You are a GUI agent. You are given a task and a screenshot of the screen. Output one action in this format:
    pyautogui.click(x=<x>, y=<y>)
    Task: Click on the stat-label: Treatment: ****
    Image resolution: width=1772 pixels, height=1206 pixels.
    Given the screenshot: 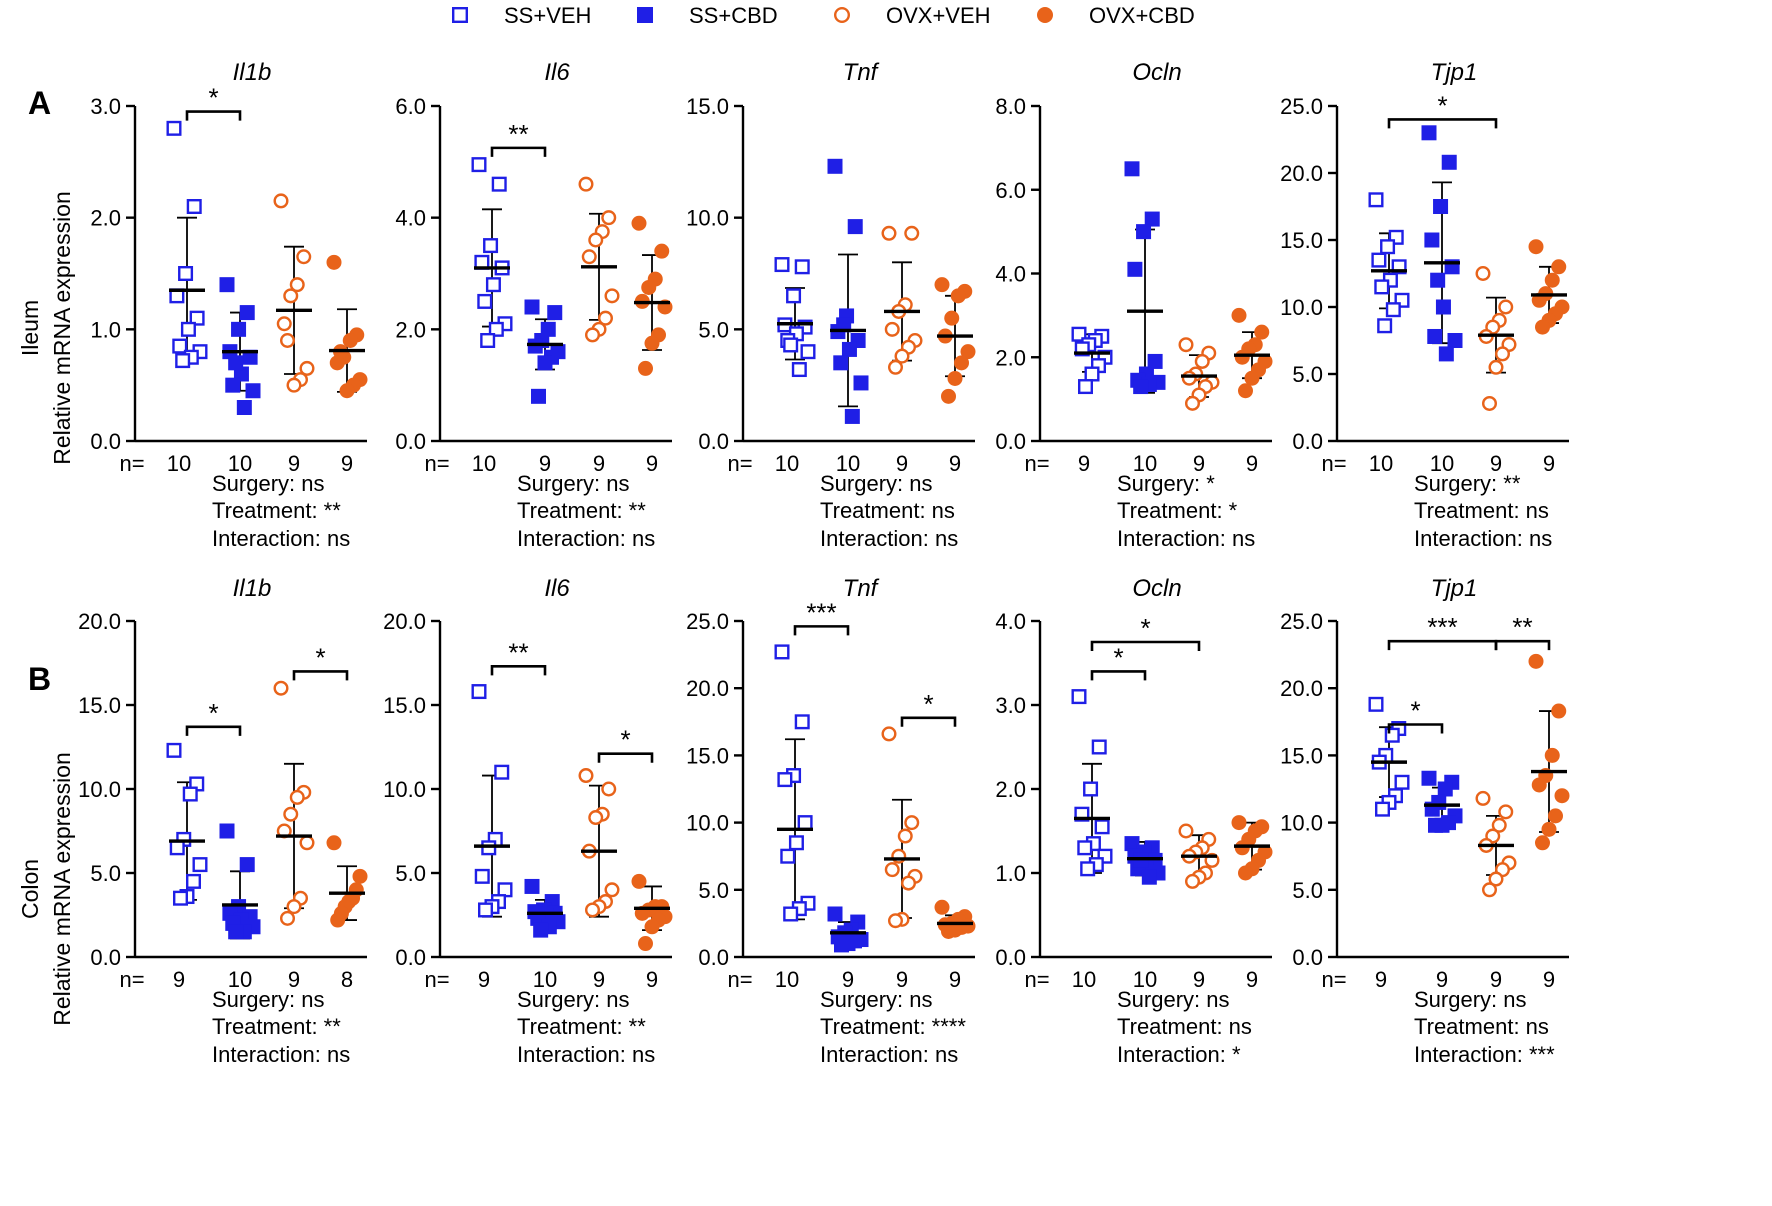 What is the action you would take?
    pyautogui.click(x=893, y=1026)
    